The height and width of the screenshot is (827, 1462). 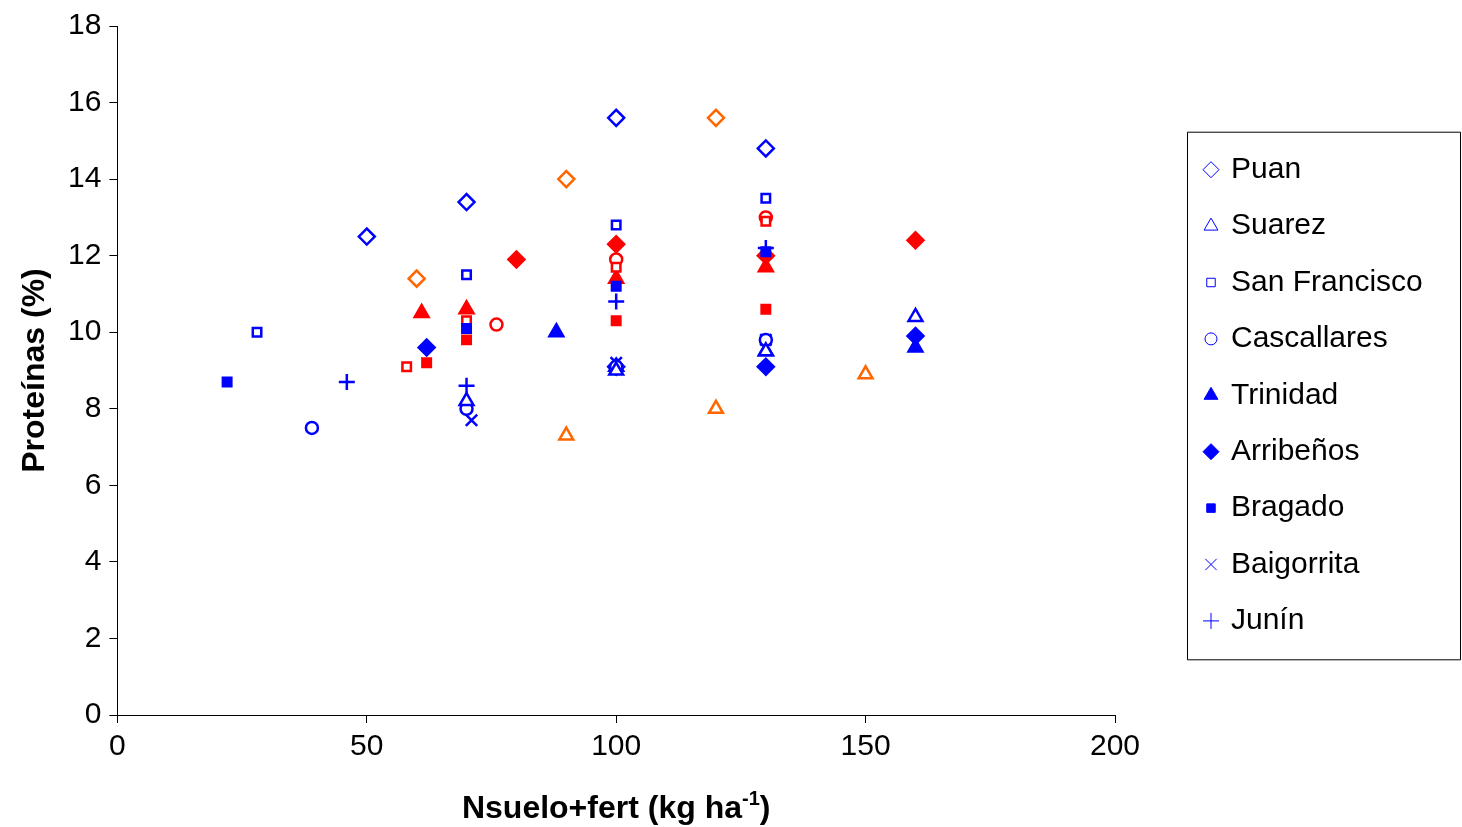 I want to click on y-tick-label: 12, so click(x=84, y=253).